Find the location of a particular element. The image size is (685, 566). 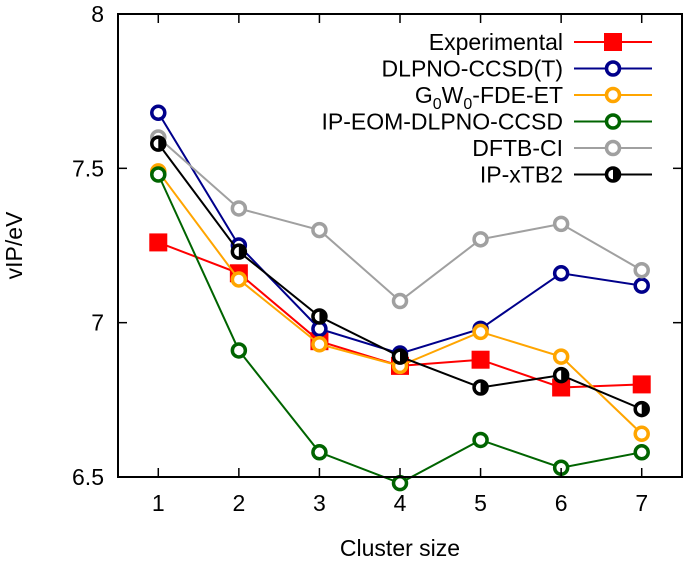

legend-item: Experimental is located at coordinates (540, 42).